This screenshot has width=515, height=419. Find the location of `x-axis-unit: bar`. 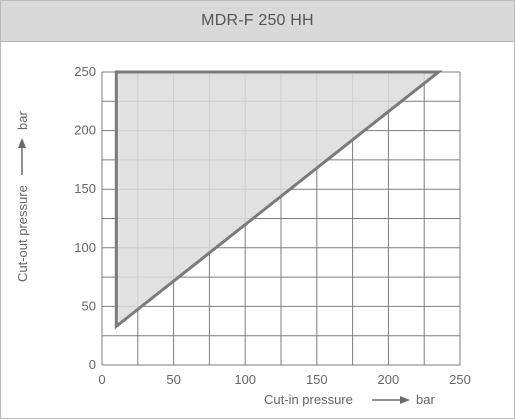

x-axis-unit: bar is located at coordinates (425, 399).